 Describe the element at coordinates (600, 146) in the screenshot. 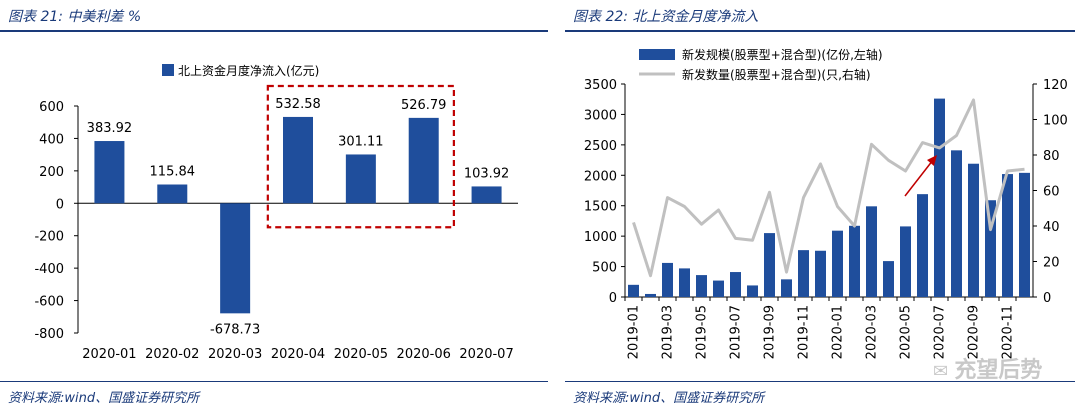

I see `y-tick-label-left: 2500` at that location.